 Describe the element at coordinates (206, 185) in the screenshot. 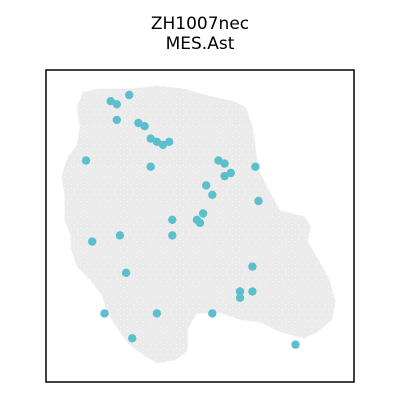

I see `highlight-point` at that location.